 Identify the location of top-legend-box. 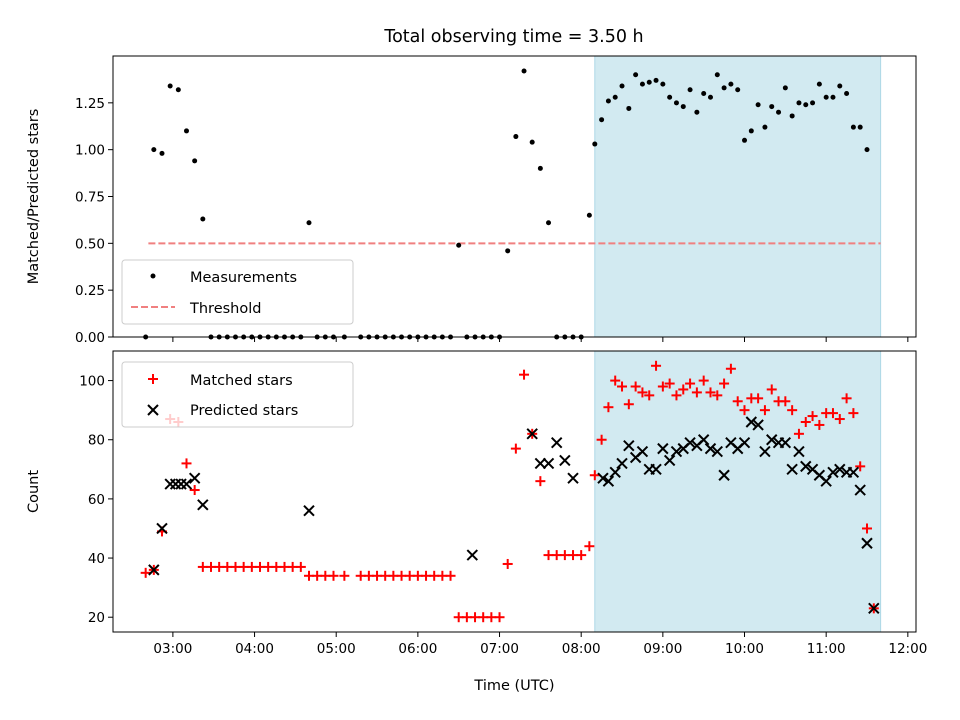
(237, 292).